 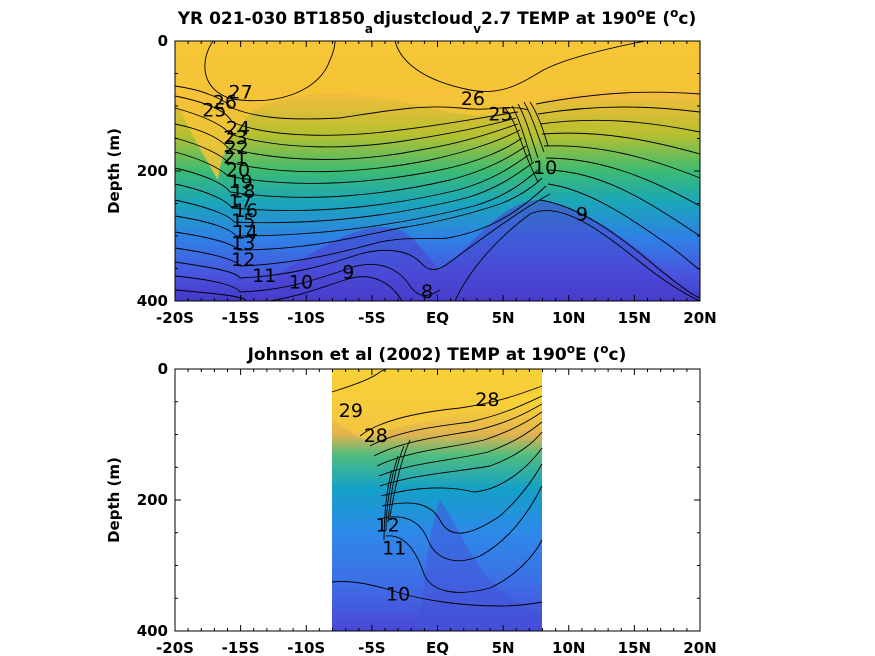 What do you see at coordinates (152, 301) in the screenshot?
I see `y-tick-label: 400` at bounding box center [152, 301].